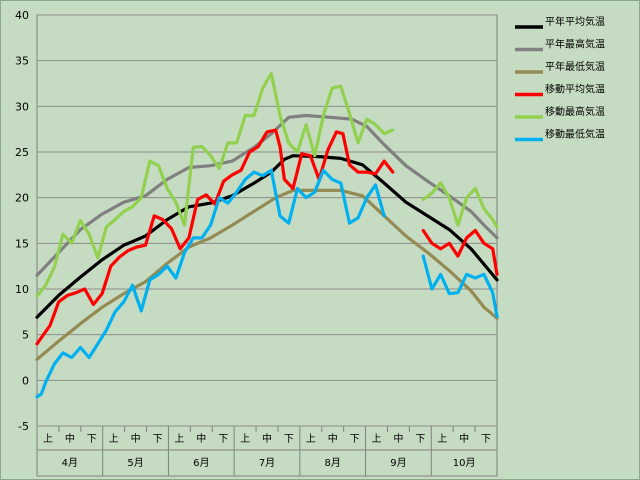 The image size is (640, 480). What do you see at coordinates (22, 106) in the screenshot?
I see `y-tick-label: 30` at bounding box center [22, 106].